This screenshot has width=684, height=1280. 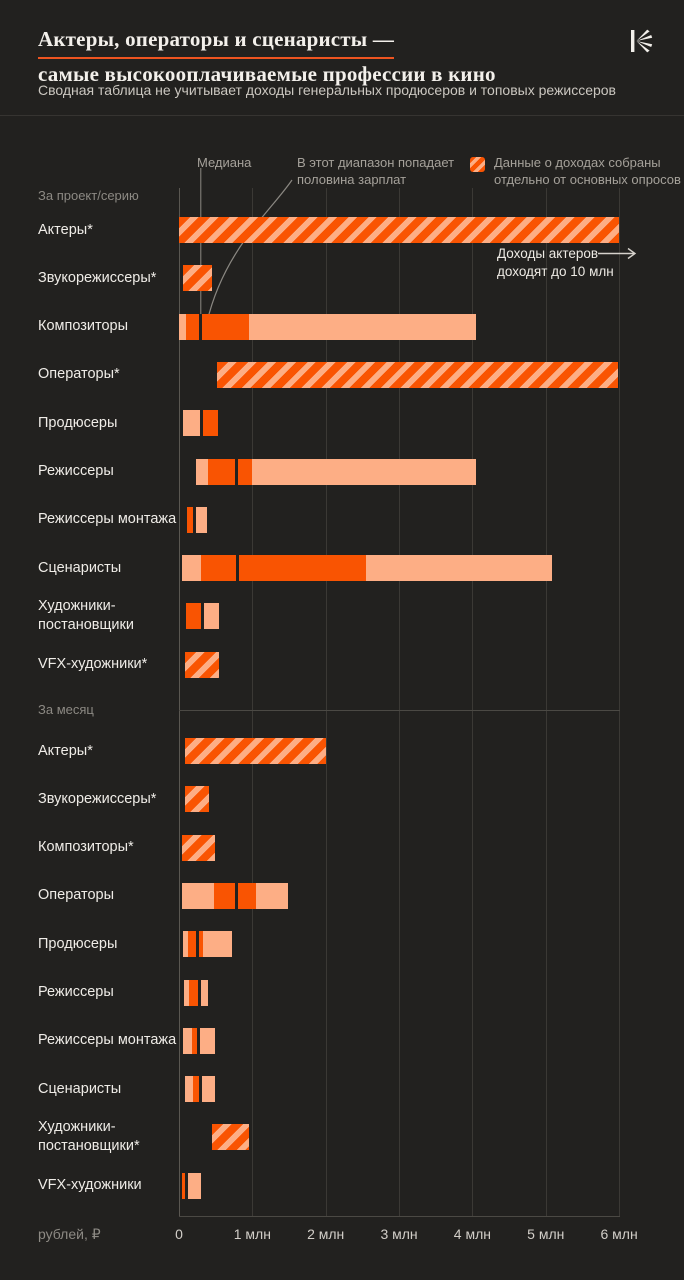 I want to click on gridline-4 млн, so click(x=473, y=702).